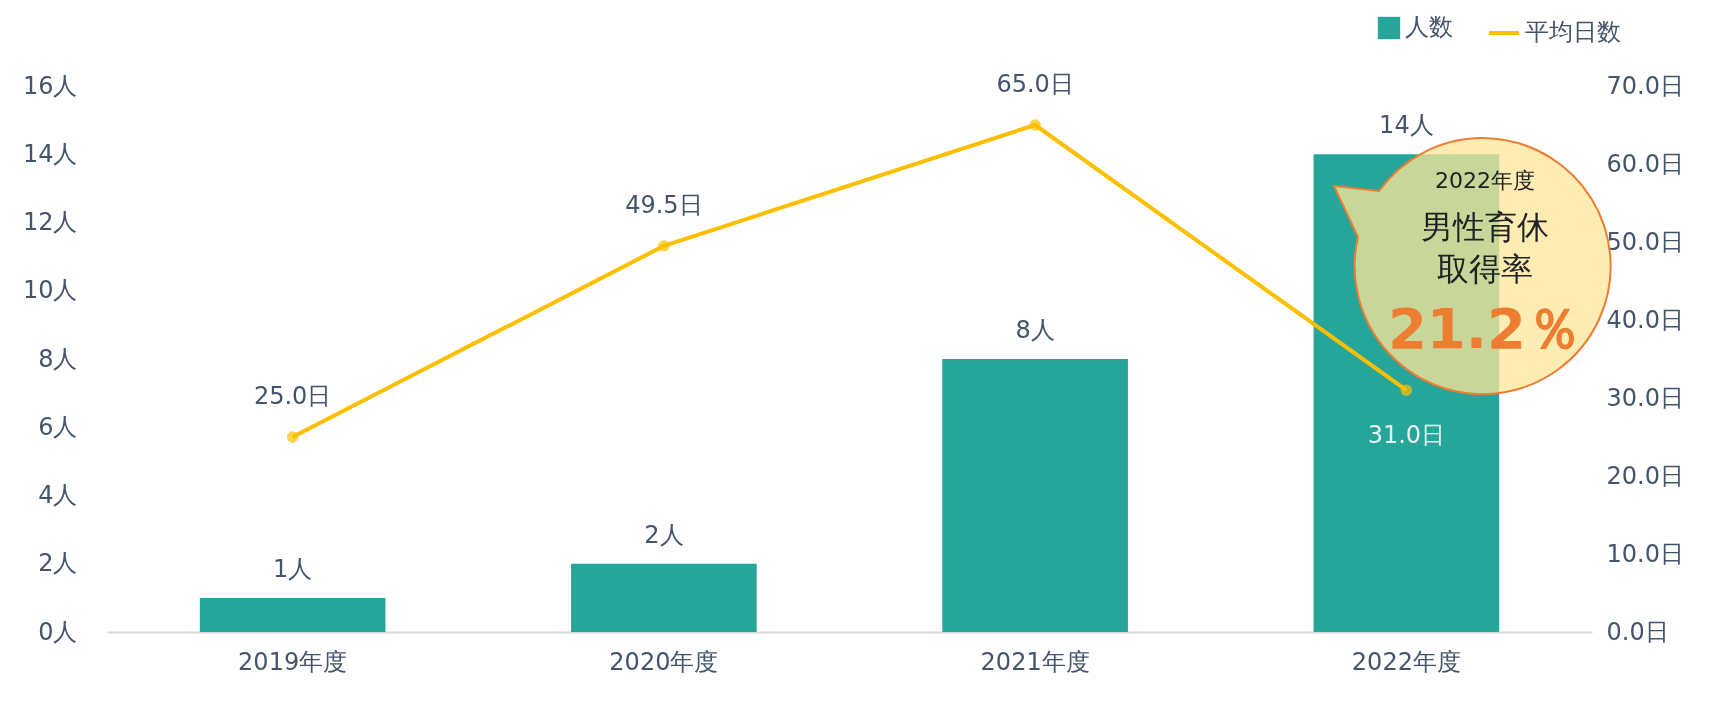  Describe the element at coordinates (58, 563) in the screenshot. I see `y-tick-label: 2人` at that location.